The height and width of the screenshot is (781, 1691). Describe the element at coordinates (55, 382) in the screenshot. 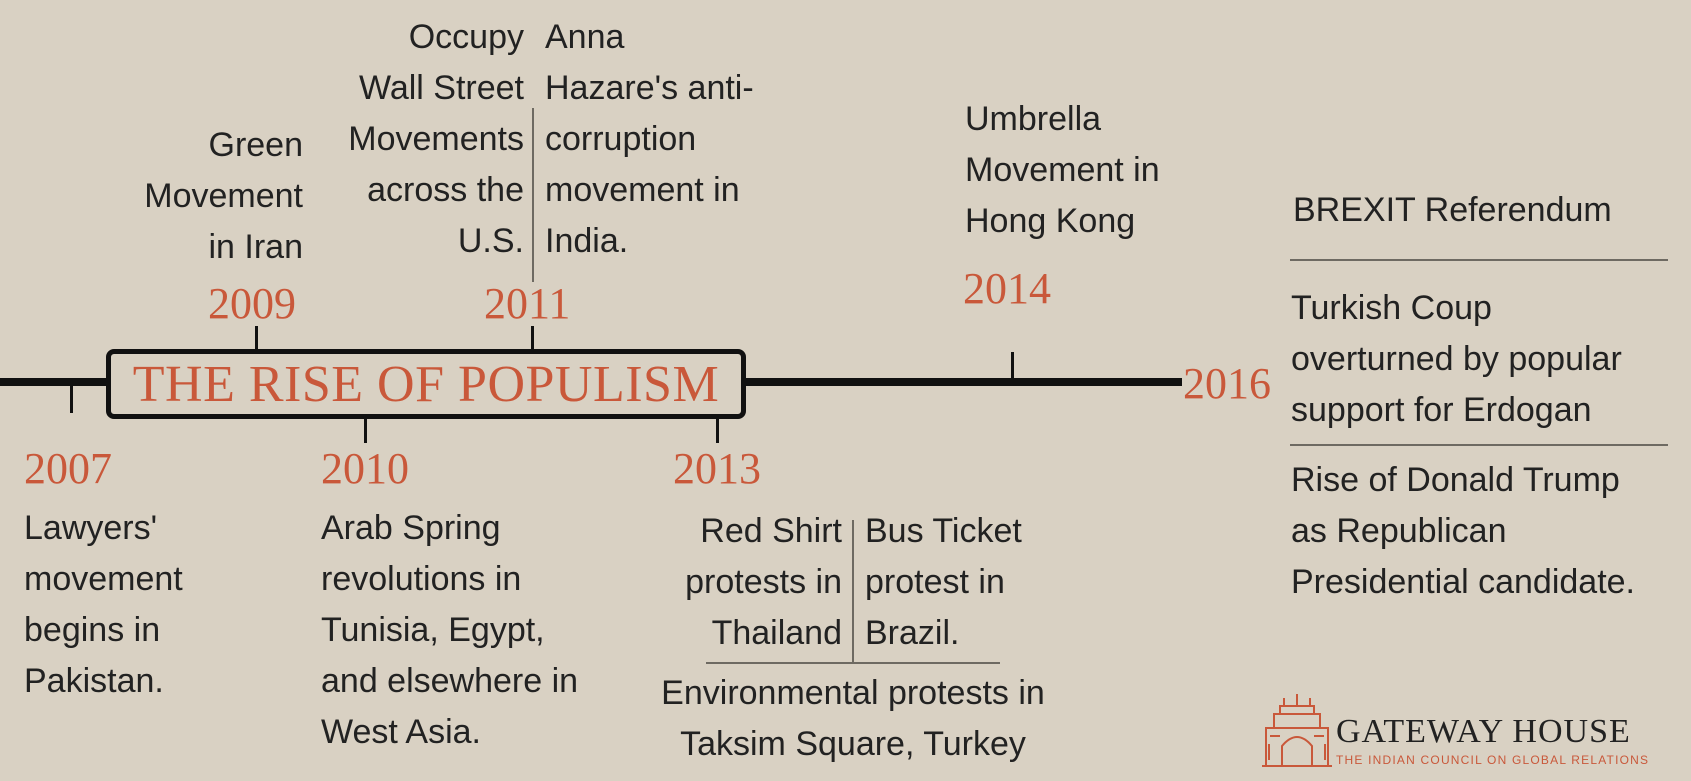

I see `timeline-axis-left` at that location.